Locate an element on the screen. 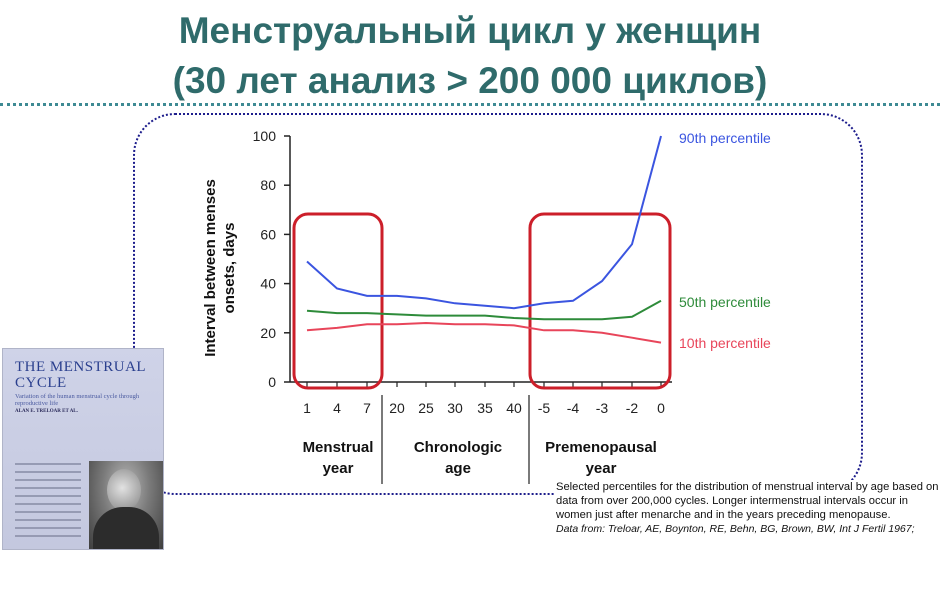 This screenshot has width=940, height=599. x-tick-label: -2 is located at coordinates (632, 408).